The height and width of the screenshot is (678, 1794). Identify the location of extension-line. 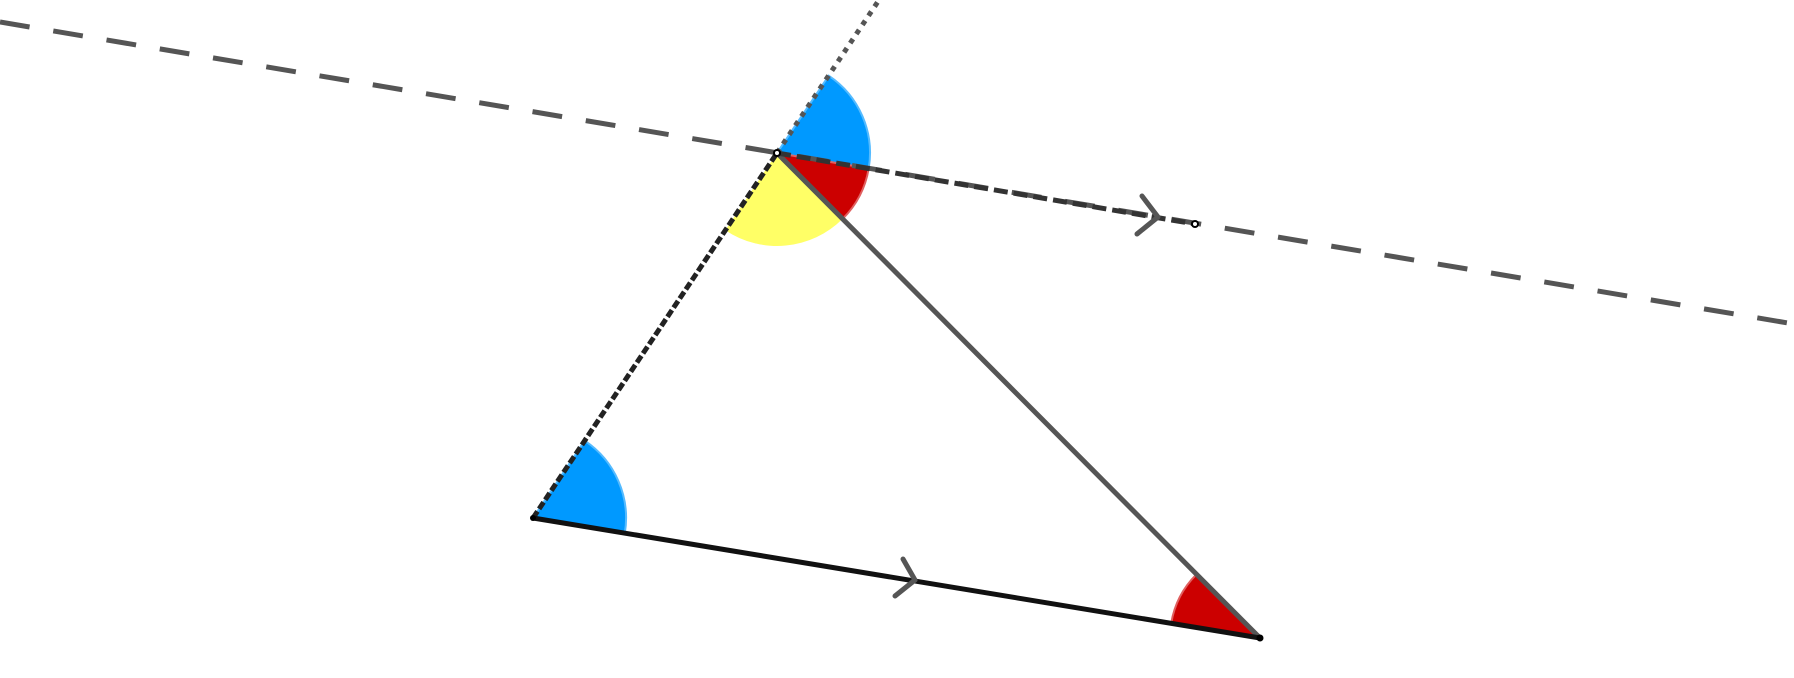
(828, 77).